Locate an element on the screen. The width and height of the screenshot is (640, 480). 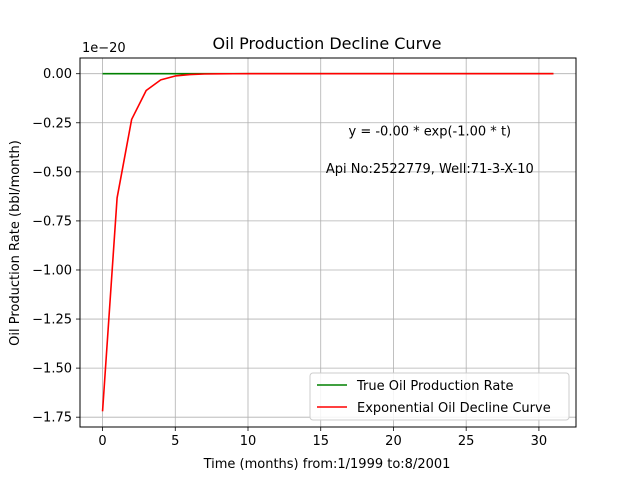
x-tick-label: 0 is located at coordinates (102, 441).